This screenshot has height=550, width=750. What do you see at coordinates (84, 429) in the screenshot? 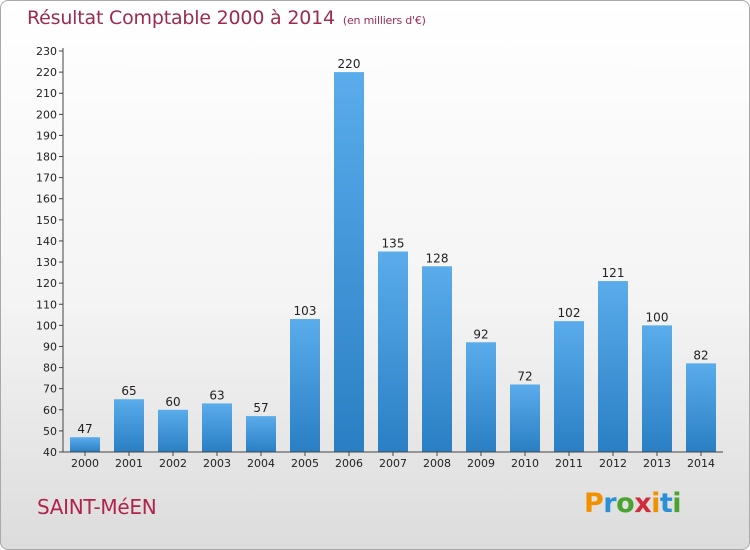
I see `value-label: 47` at bounding box center [84, 429].